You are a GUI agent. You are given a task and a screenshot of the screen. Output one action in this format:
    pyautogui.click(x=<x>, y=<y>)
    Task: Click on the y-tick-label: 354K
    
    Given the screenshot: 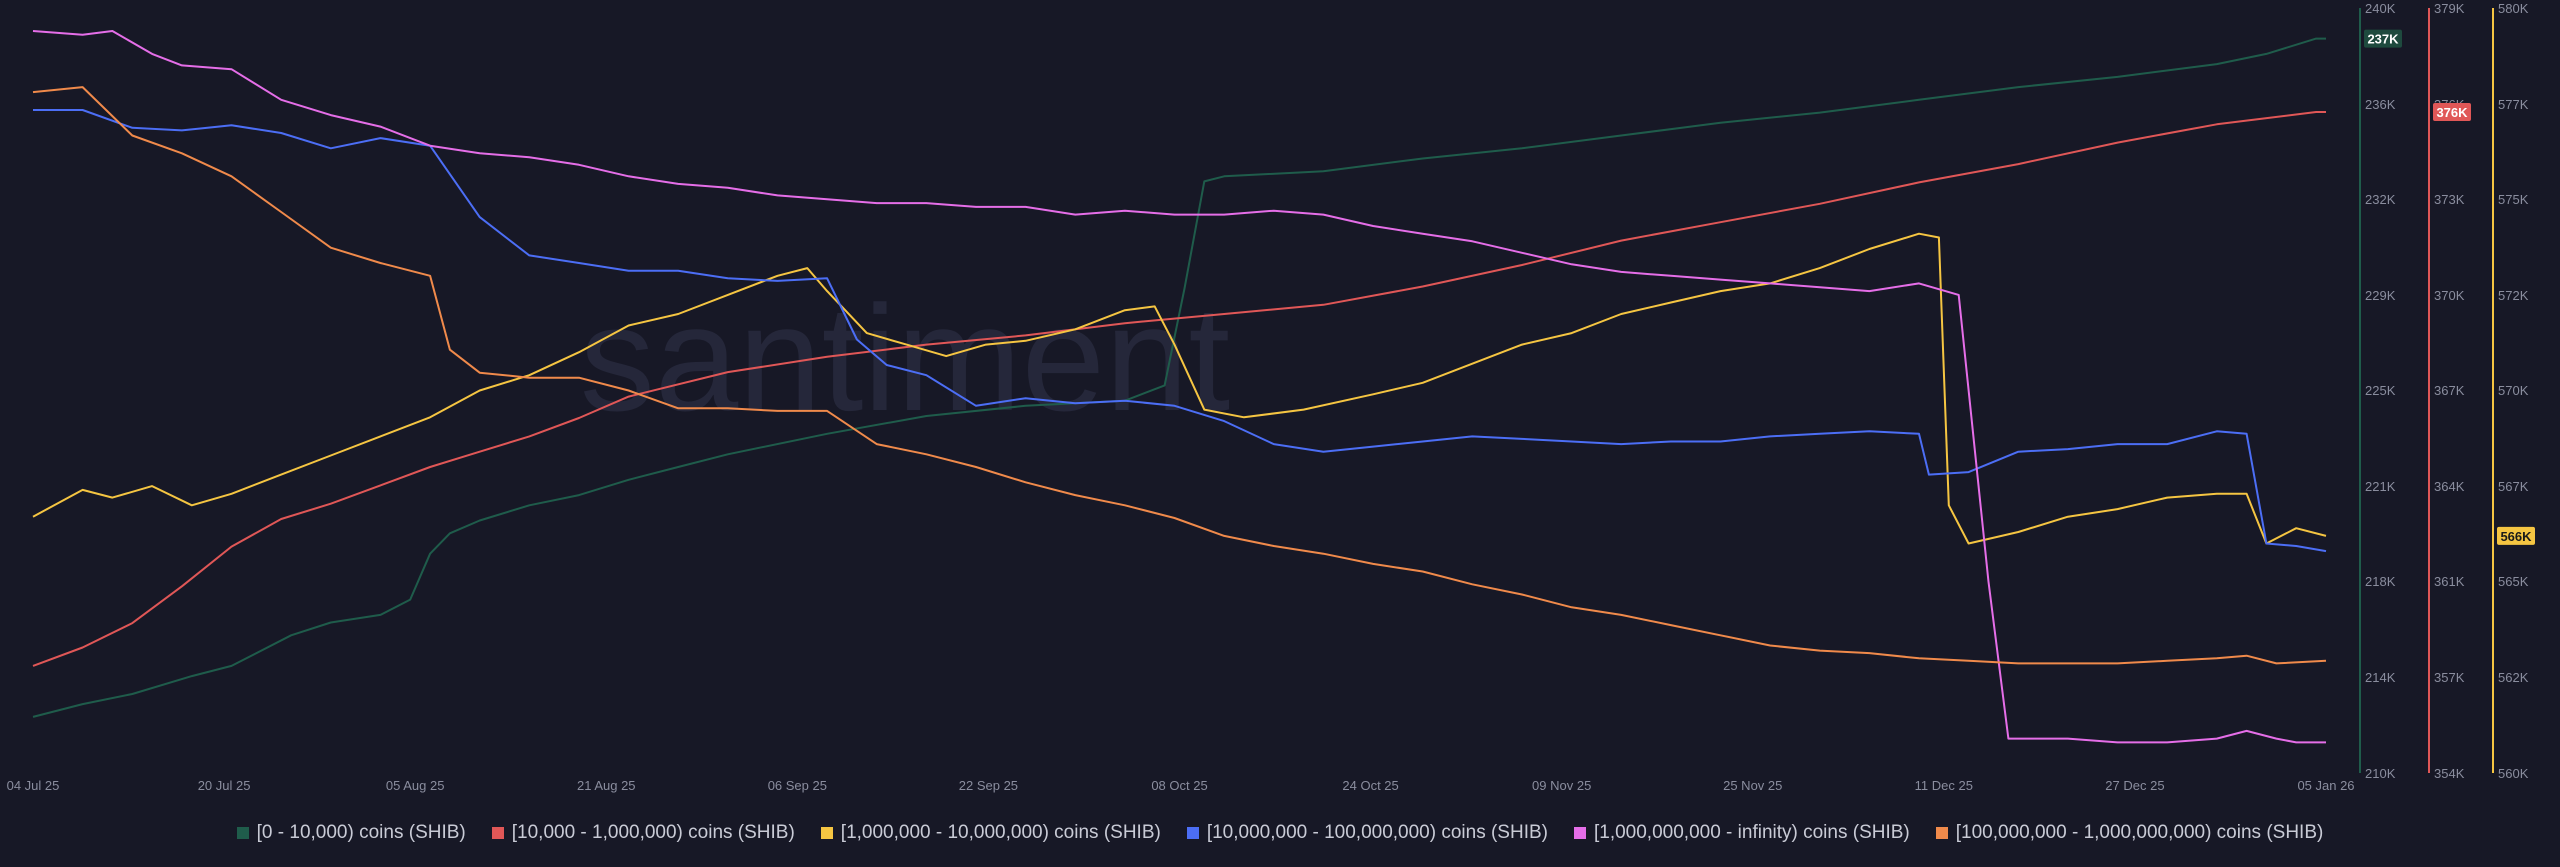 What is the action you would take?
    pyautogui.click(x=2449, y=773)
    